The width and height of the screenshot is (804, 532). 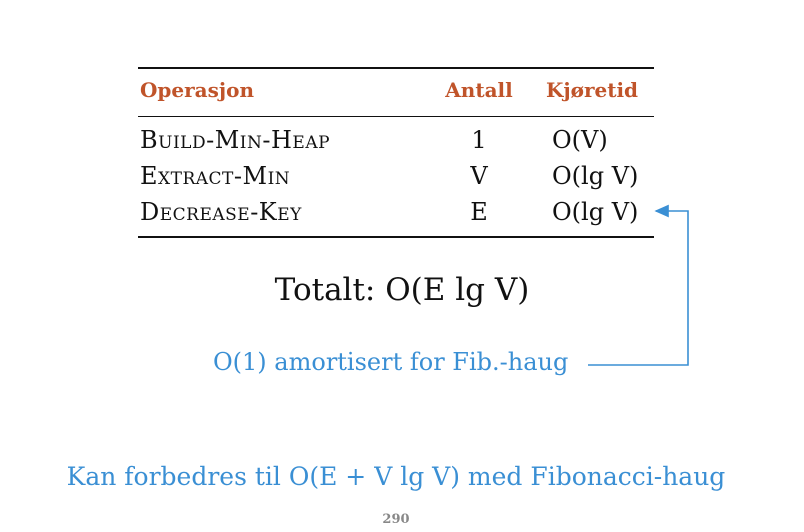 I want to click on row-1-operation: Build-Min-Heap, so click(x=235, y=140).